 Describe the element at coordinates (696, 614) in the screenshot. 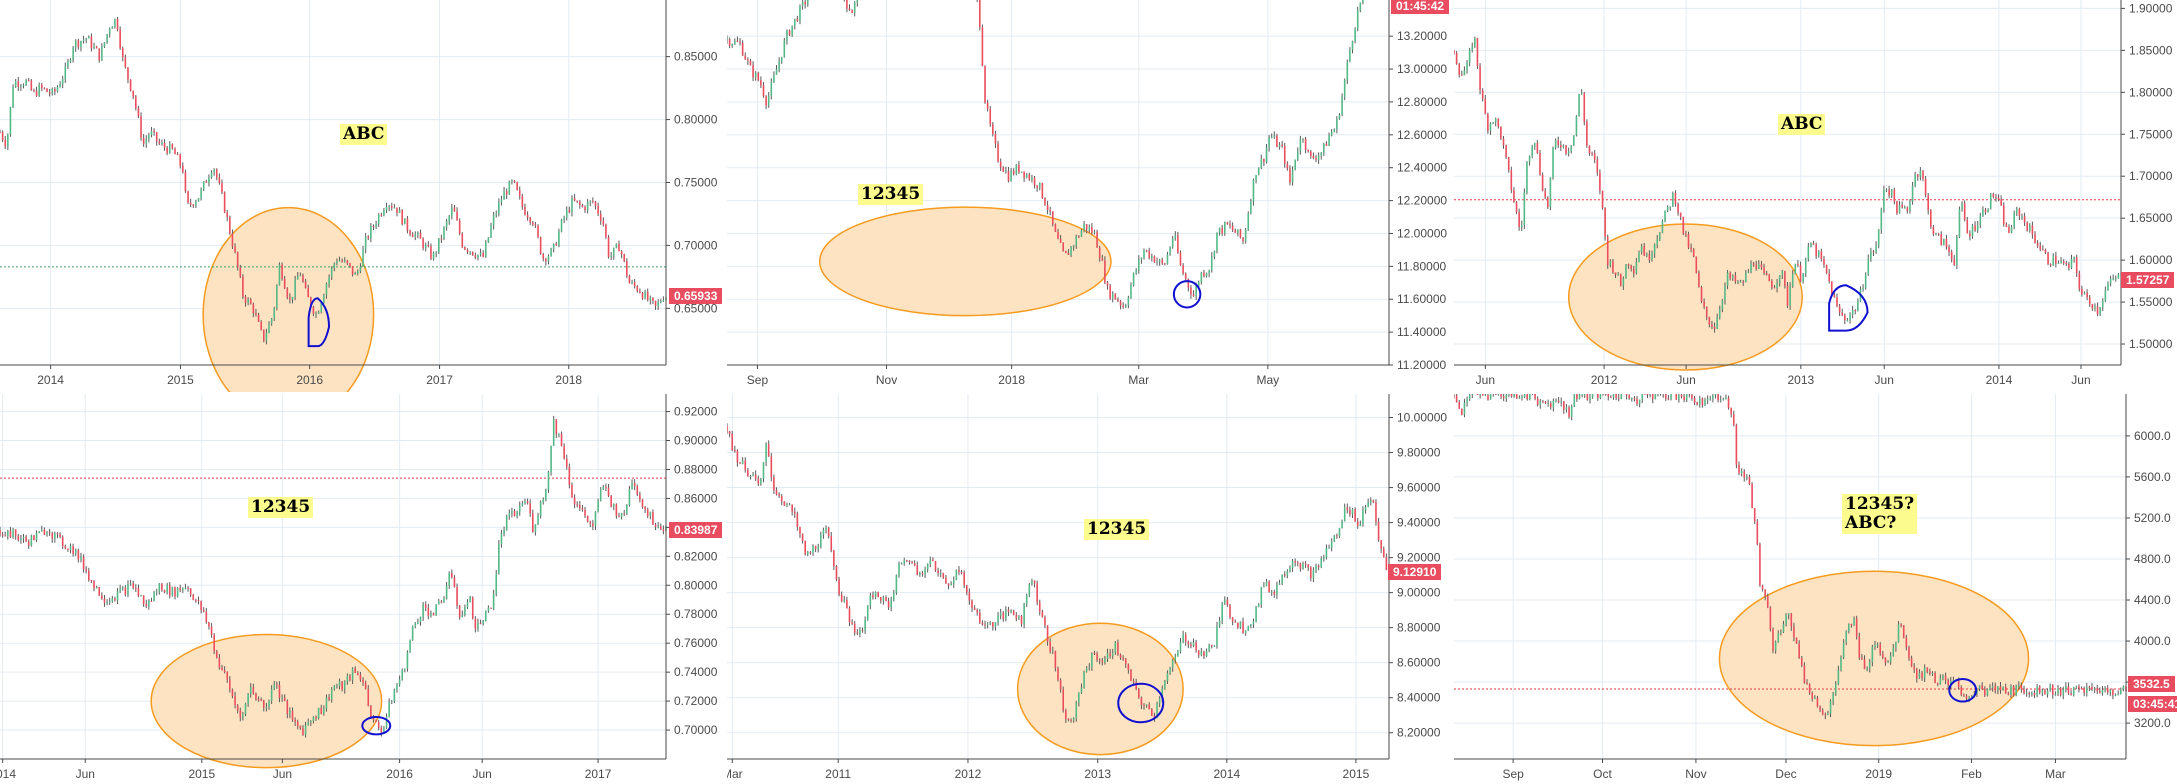

I see `price-tick-label: 0.78000` at that location.